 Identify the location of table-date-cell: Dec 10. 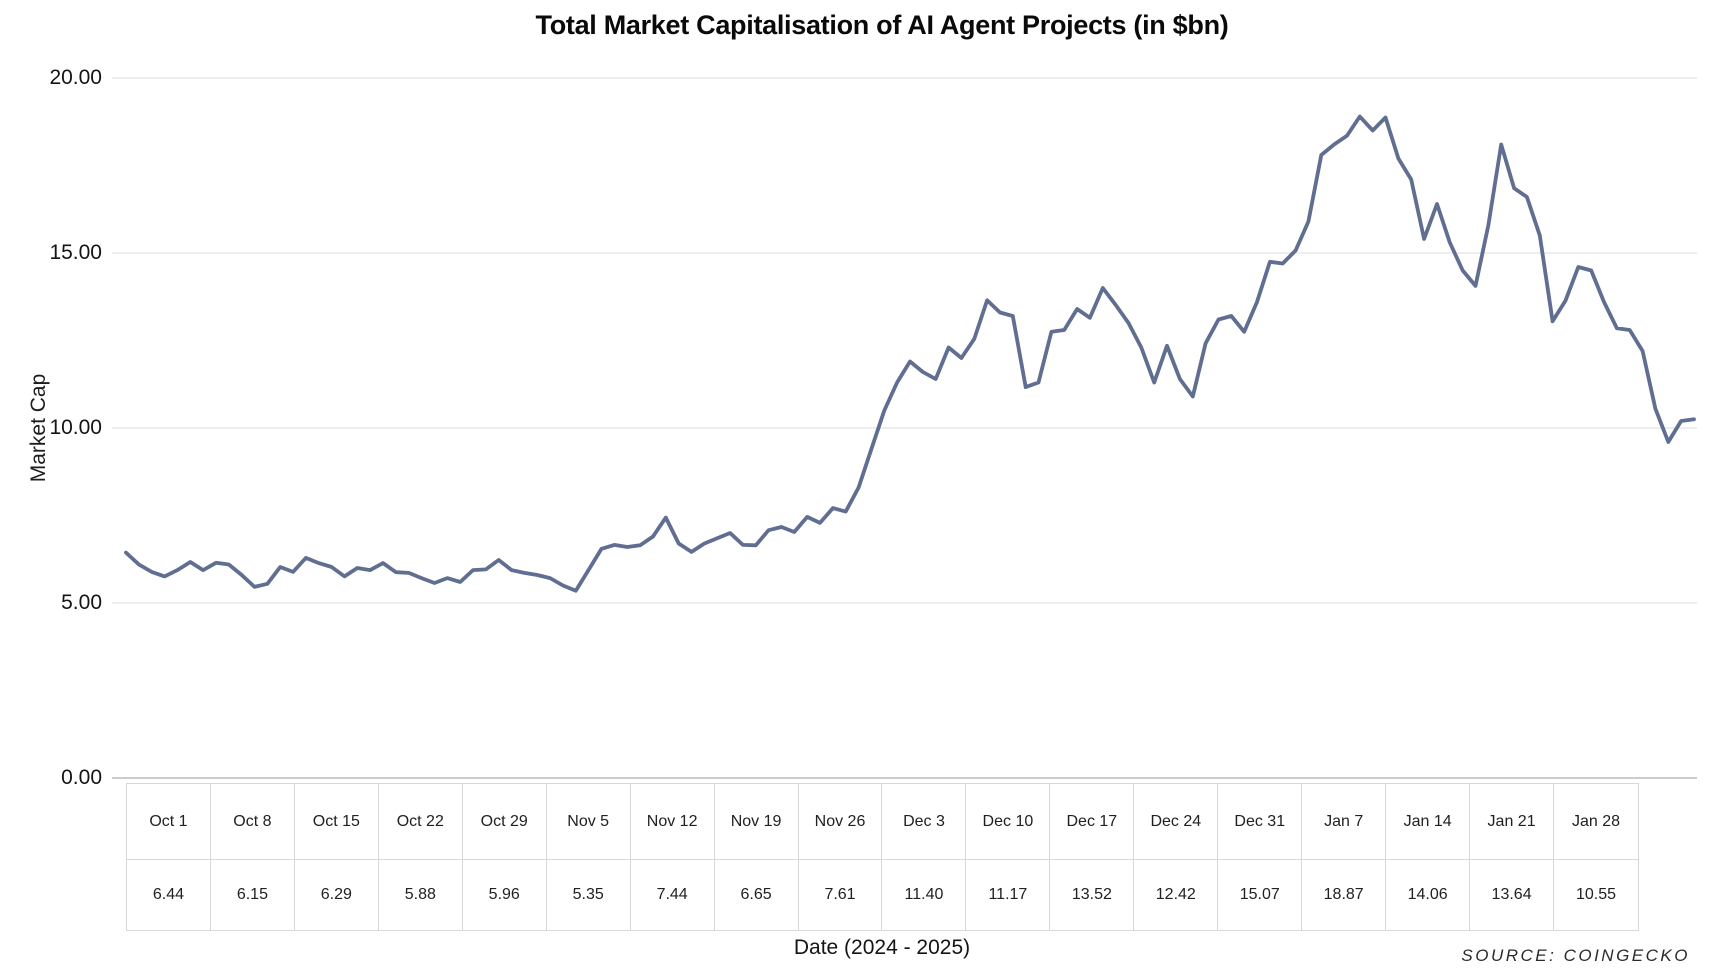
(1008, 821).